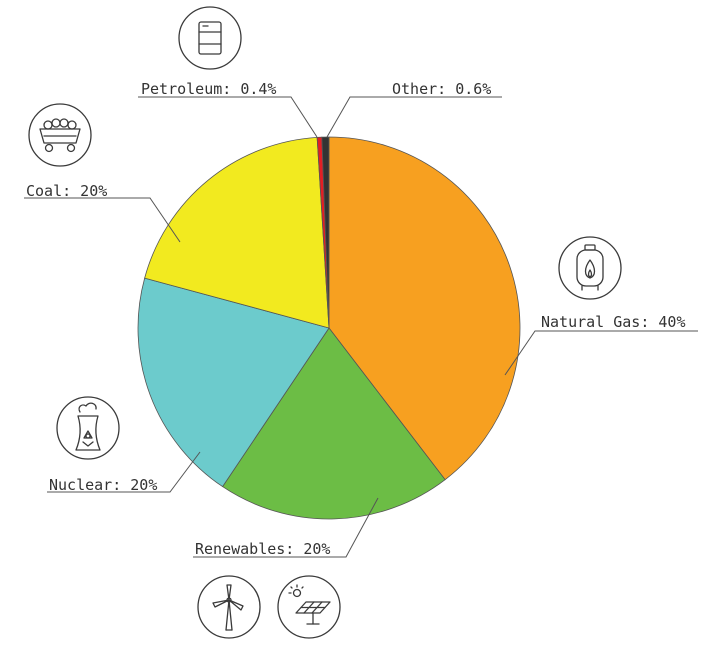 The width and height of the screenshot is (726, 646). What do you see at coordinates (66, 191) in the screenshot?
I see `label-coal: Coal: 20%` at bounding box center [66, 191].